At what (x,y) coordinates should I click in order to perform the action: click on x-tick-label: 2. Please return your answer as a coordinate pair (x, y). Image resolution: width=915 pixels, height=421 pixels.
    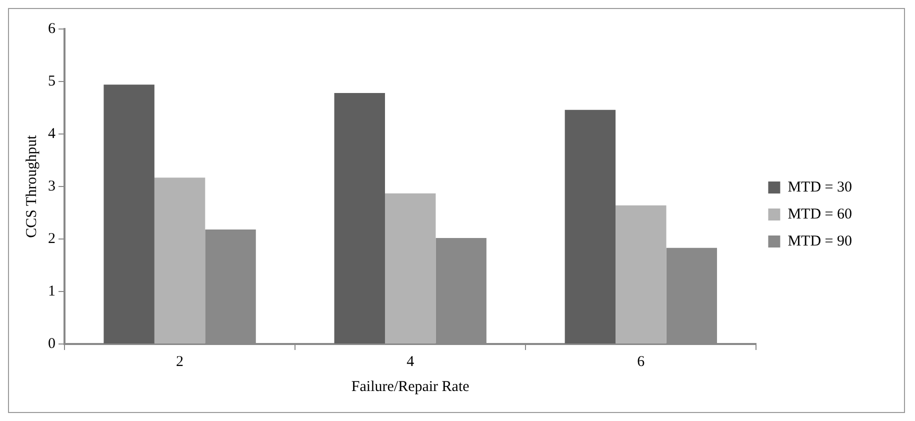
    Looking at the image, I should click on (180, 362).